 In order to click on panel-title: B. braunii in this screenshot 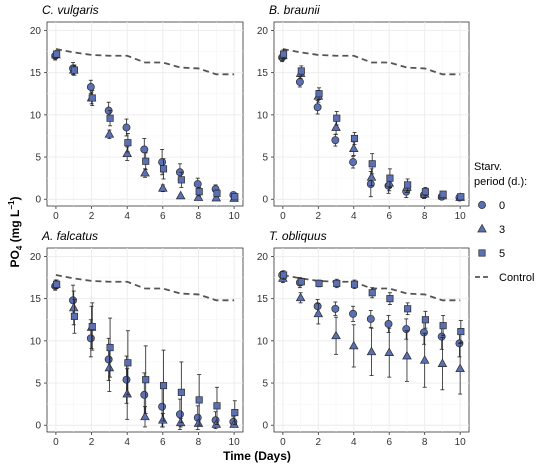, I will do `click(294, 10)`.